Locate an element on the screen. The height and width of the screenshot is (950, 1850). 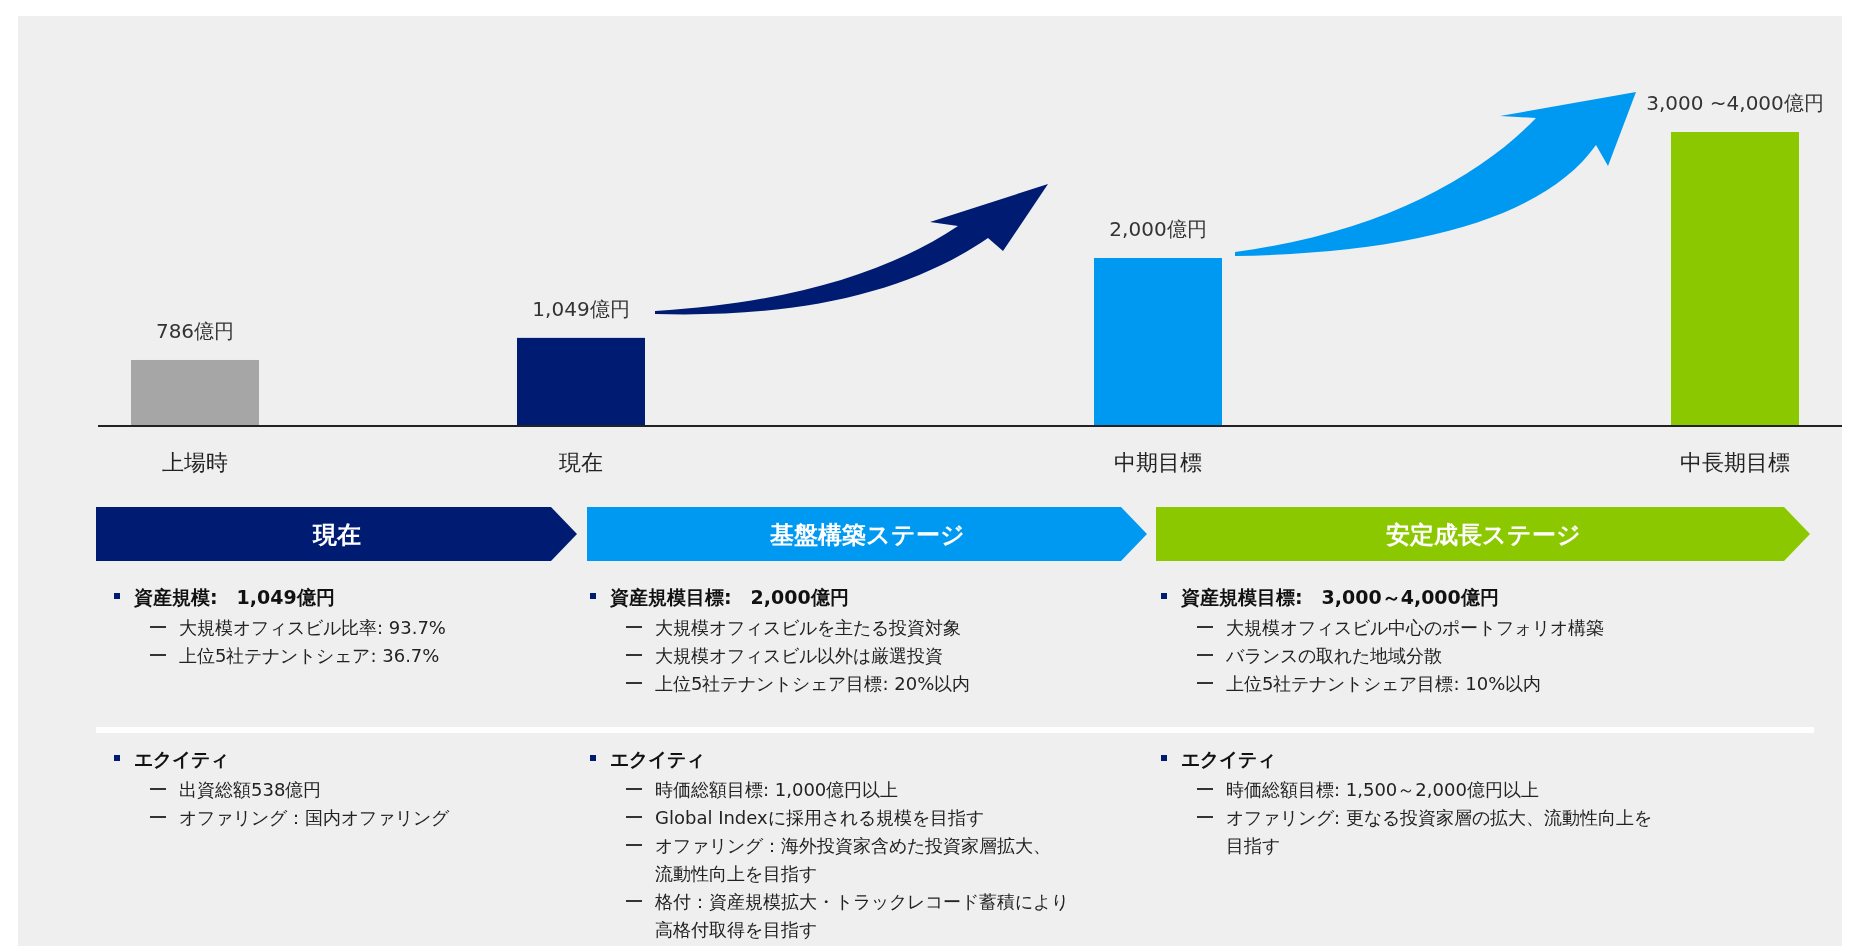
x-tick-label: 中長期目標 is located at coordinates (1735, 462).